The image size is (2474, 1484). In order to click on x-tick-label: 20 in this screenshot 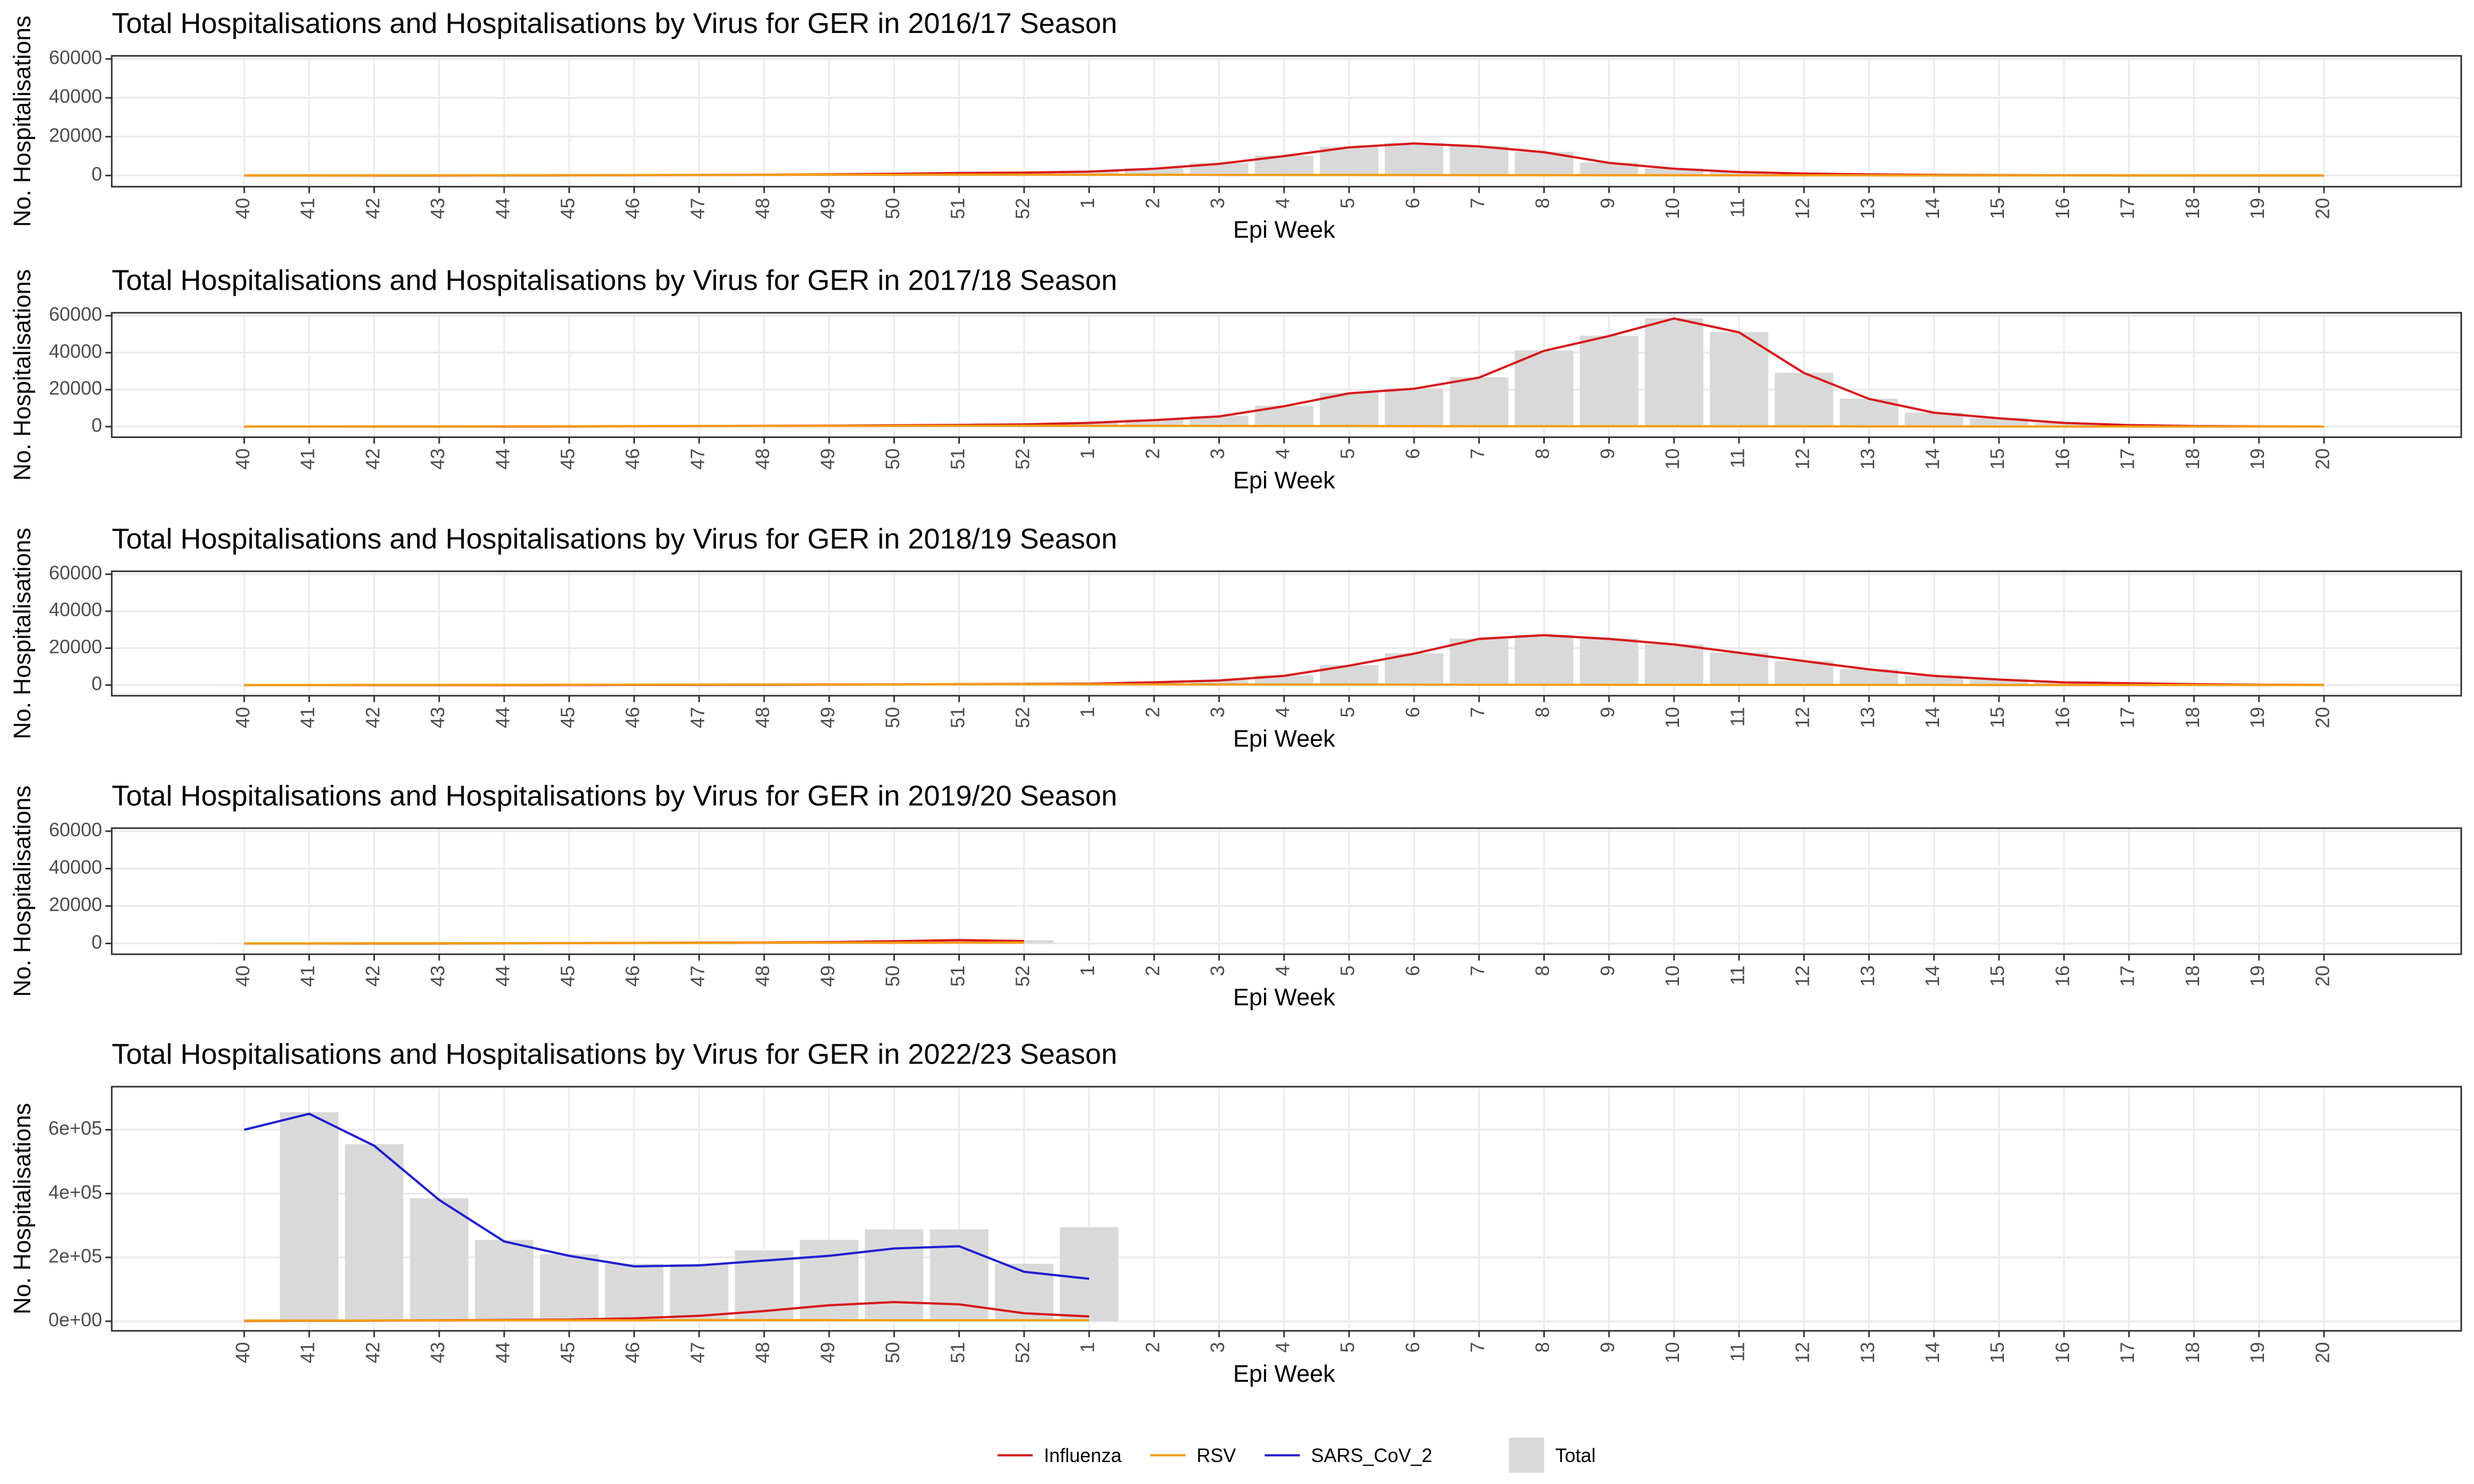, I will do `click(2322, 1353)`.